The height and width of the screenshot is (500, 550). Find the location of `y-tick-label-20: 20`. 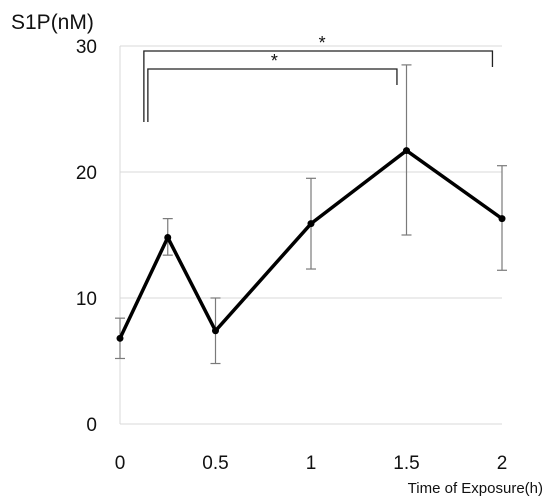

y-tick-label-20: 20 is located at coordinates (86, 173).